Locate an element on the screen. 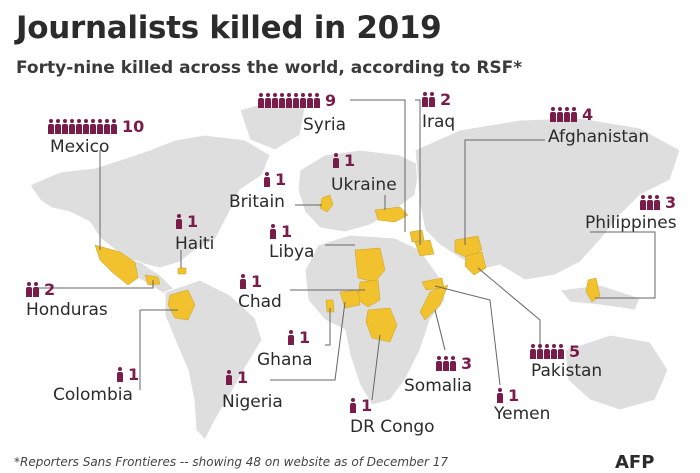  ukraine-shape is located at coordinates (391, 214).